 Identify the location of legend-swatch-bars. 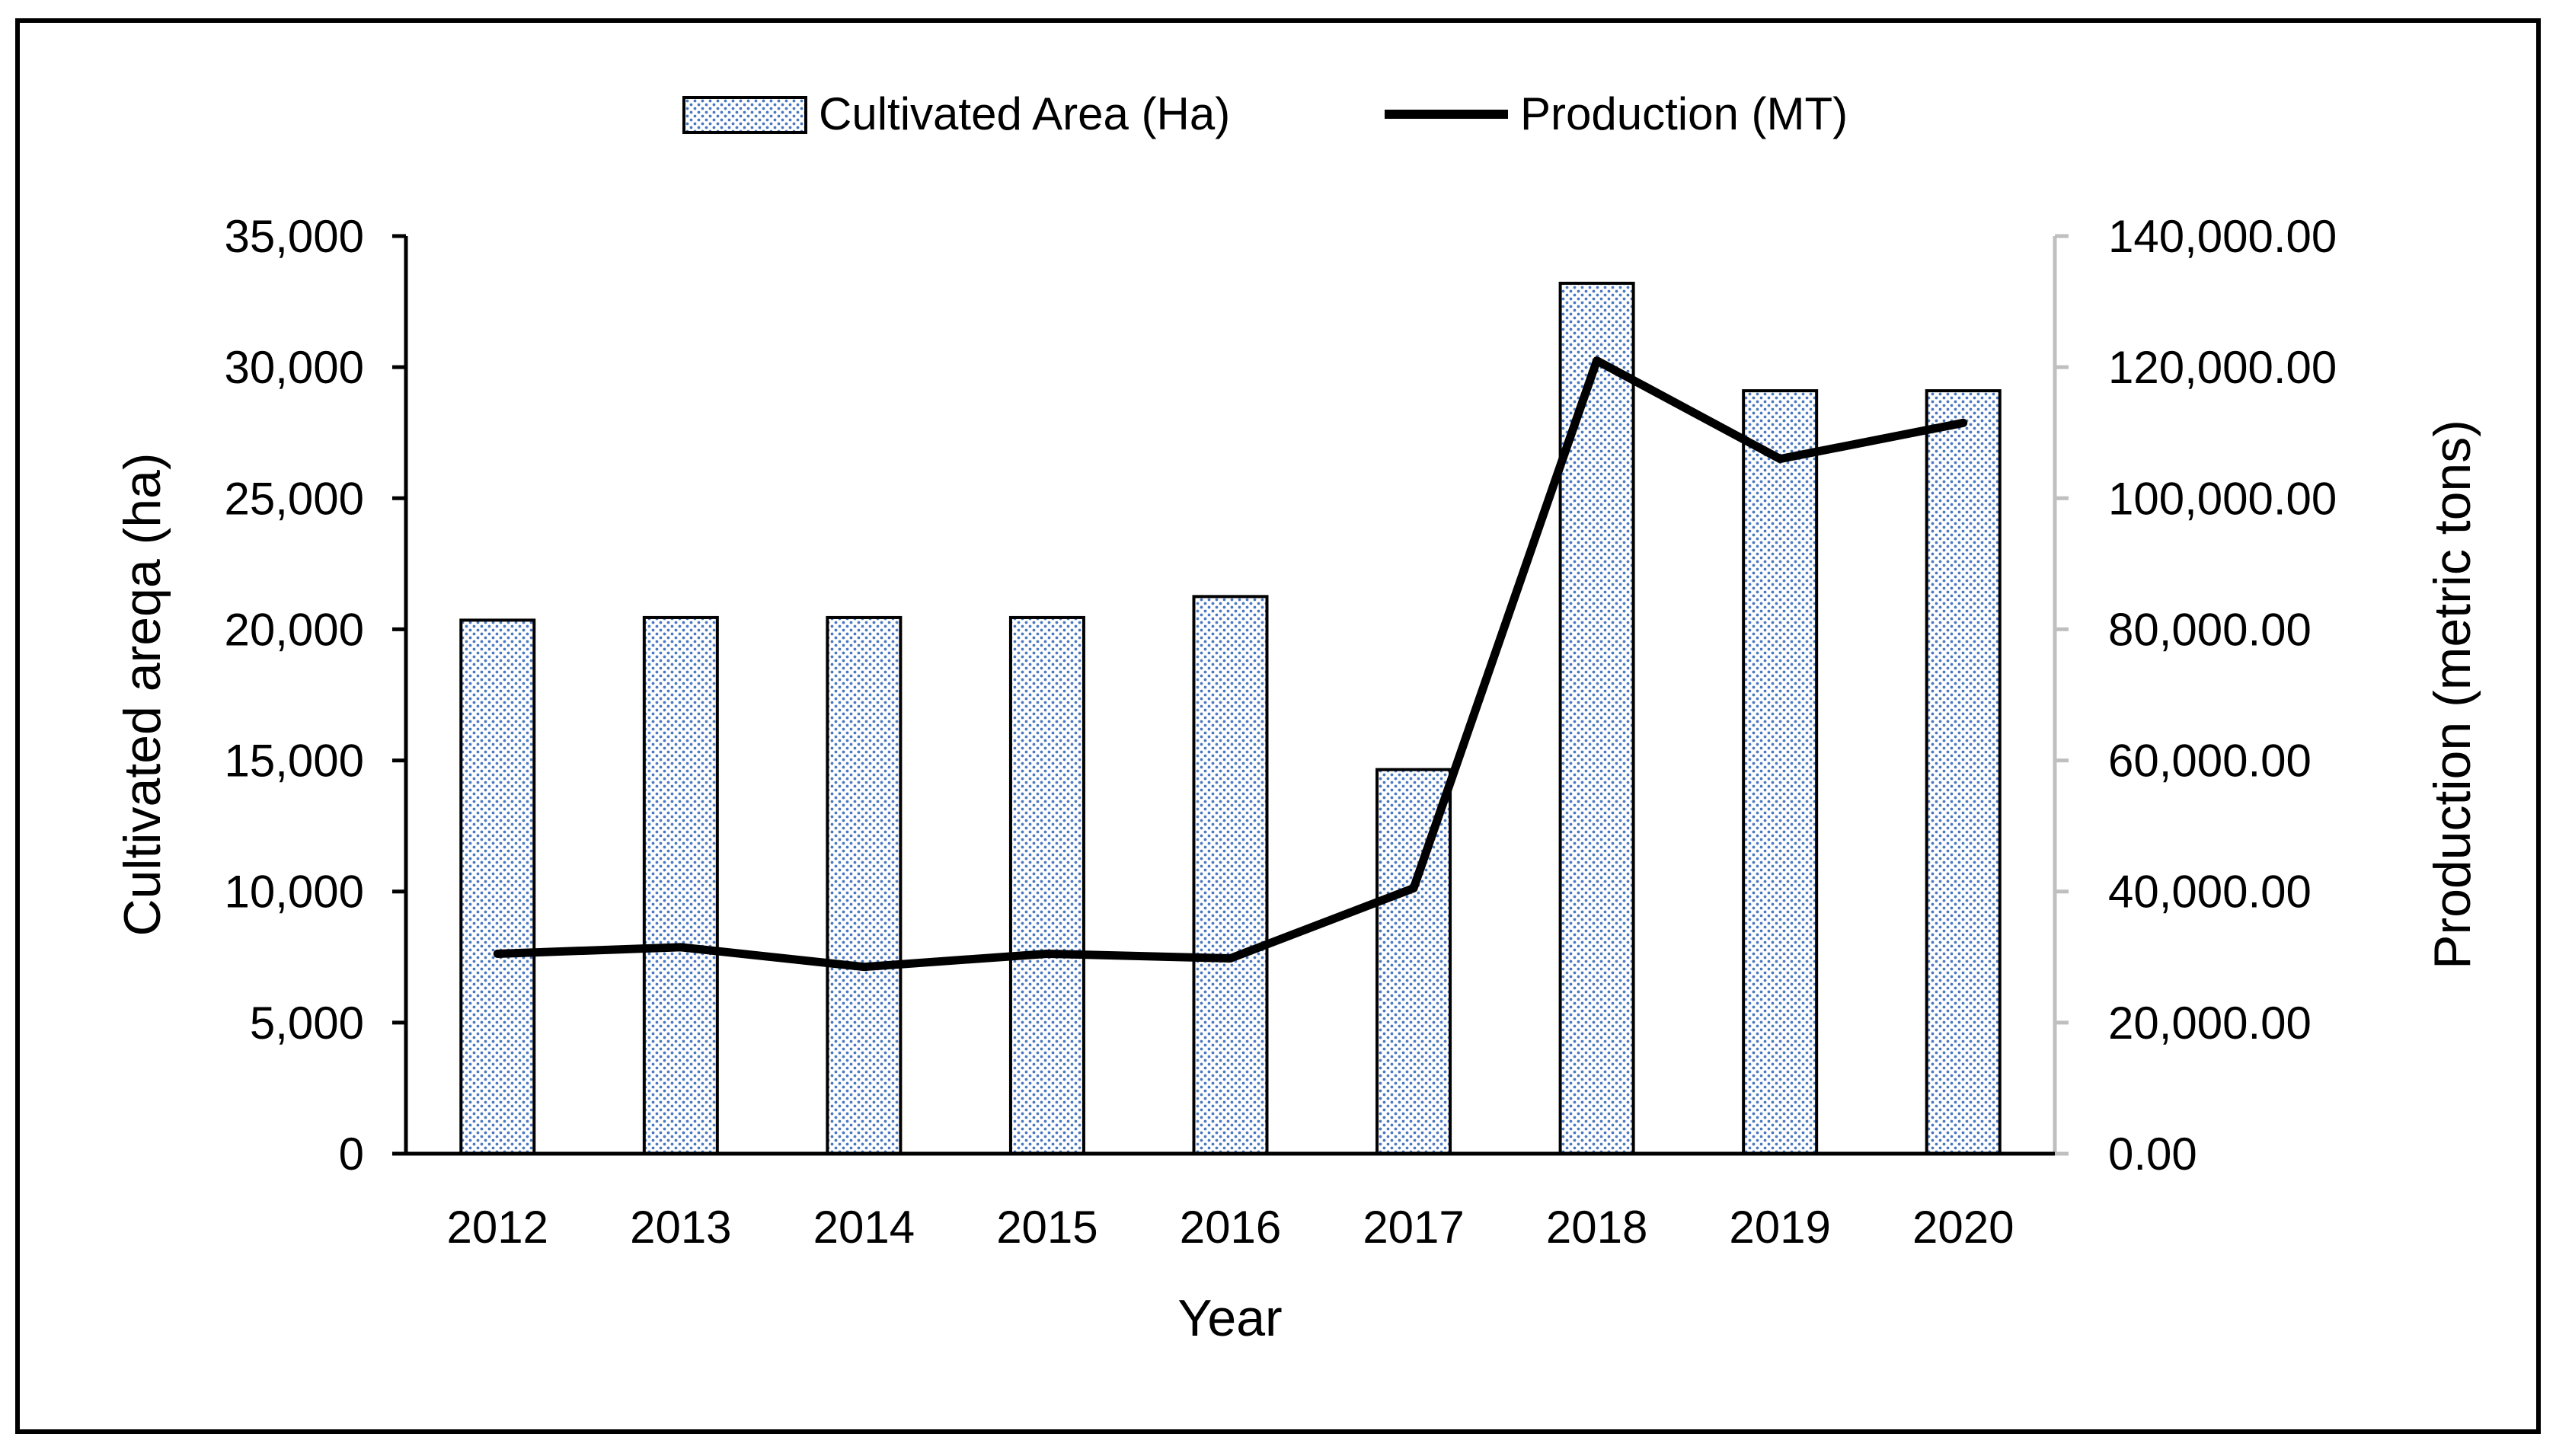
(745, 115).